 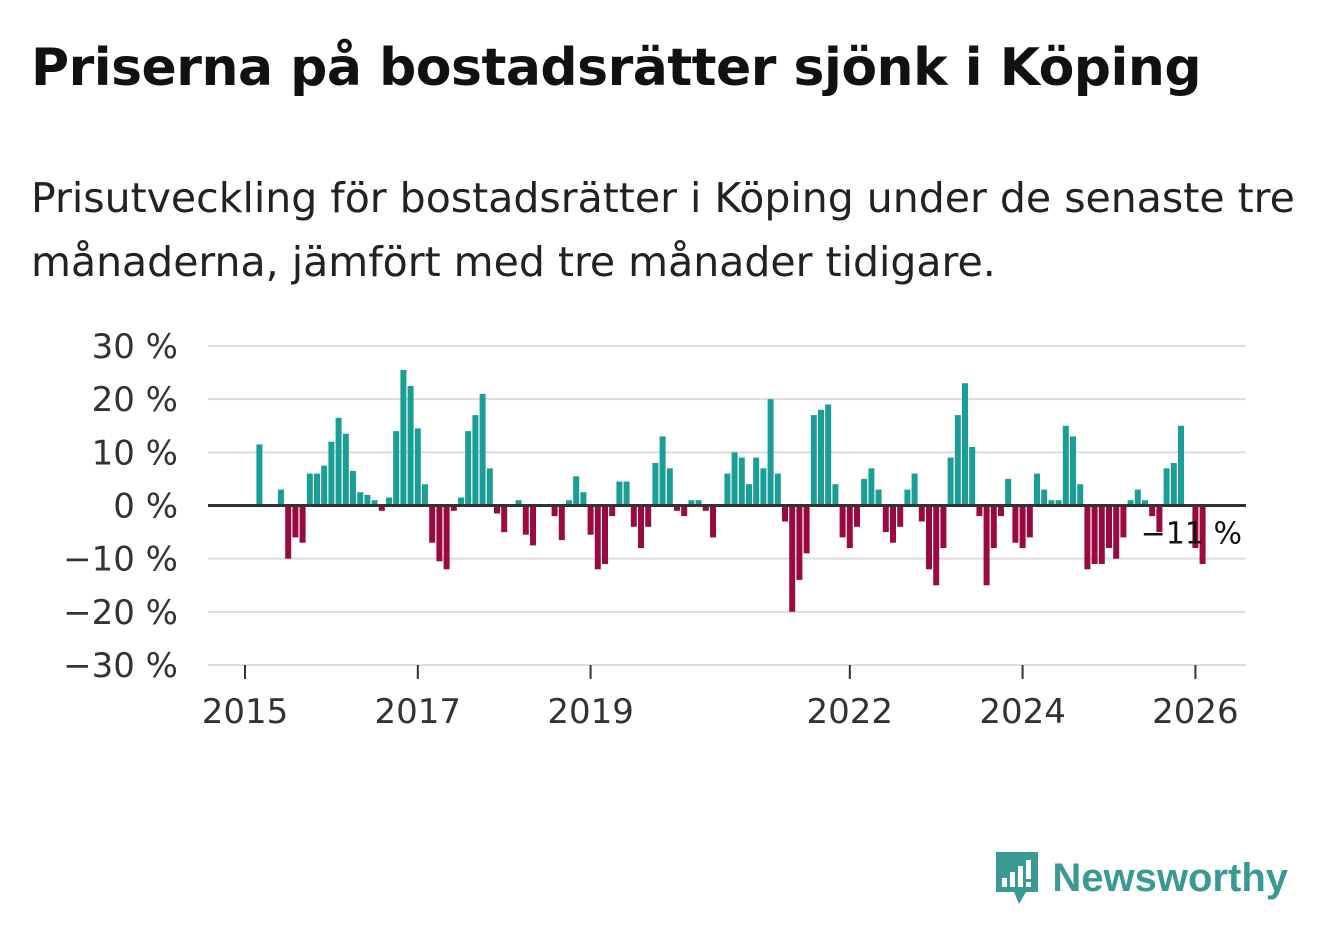 I want to click on x-tick-label: 2019, so click(x=590, y=712).